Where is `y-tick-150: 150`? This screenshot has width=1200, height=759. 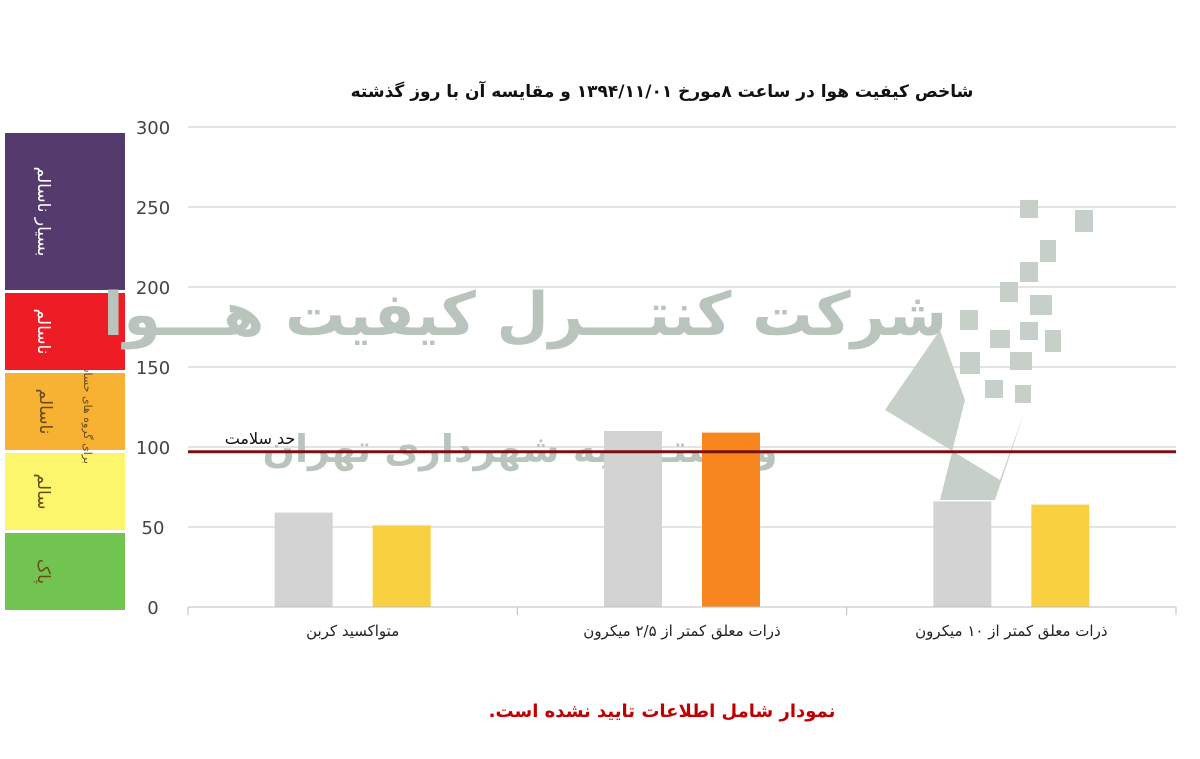 y-tick-150: 150 is located at coordinates (153, 368).